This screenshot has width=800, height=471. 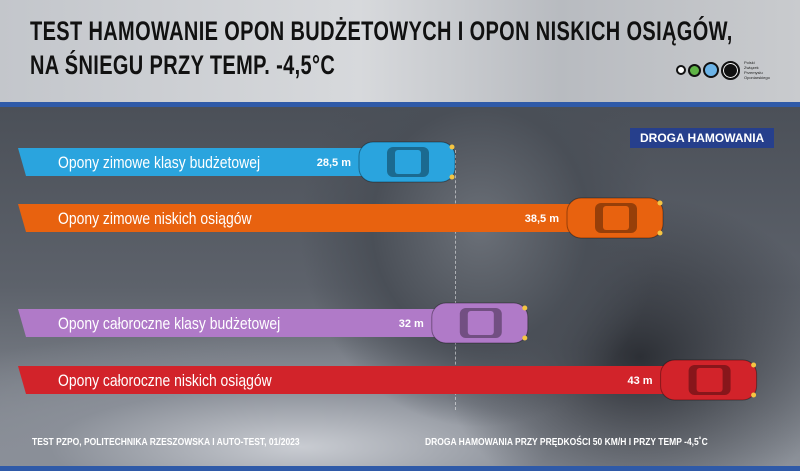 I want to click on bar-value-label: 43 m, so click(x=640, y=381).